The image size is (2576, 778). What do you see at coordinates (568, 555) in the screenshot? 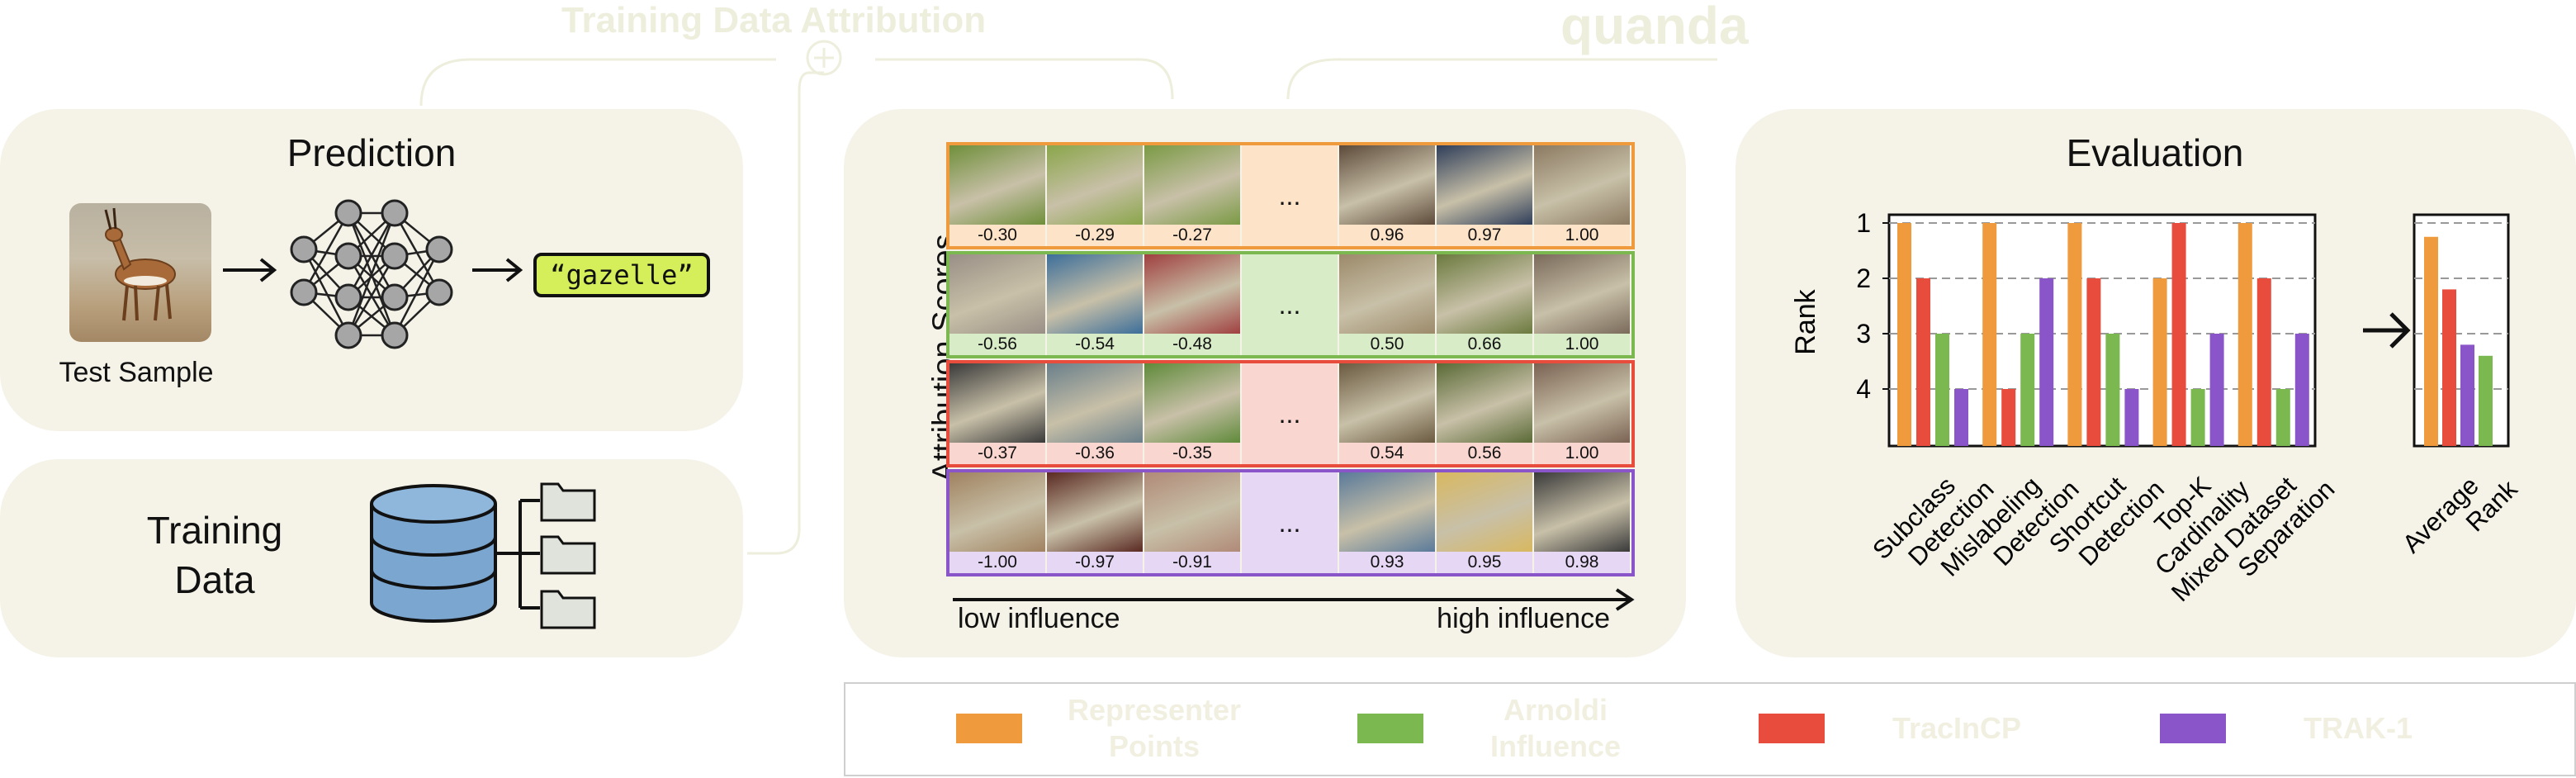
I see `folder-icons` at bounding box center [568, 555].